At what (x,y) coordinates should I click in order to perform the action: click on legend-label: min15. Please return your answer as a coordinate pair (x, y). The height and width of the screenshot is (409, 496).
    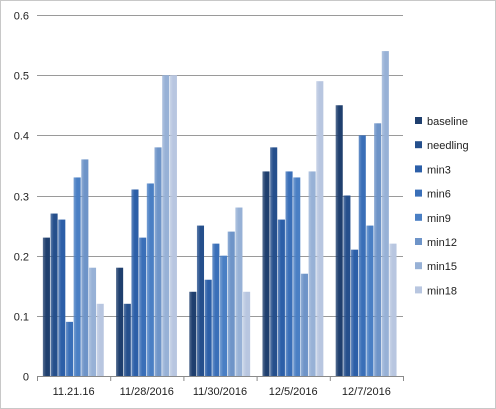
    Looking at the image, I should click on (442, 267).